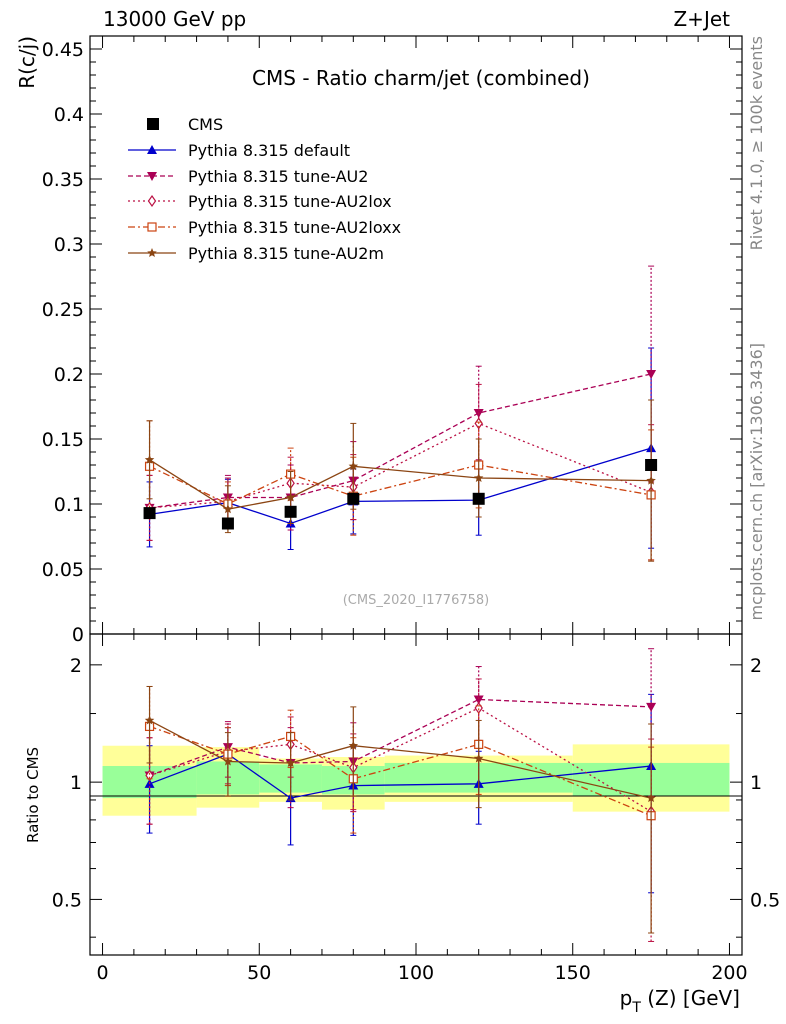 This screenshot has width=786, height=1024. I want to click on legend-label-1: Pythia 8.315 tune-AU2, so click(278, 176).